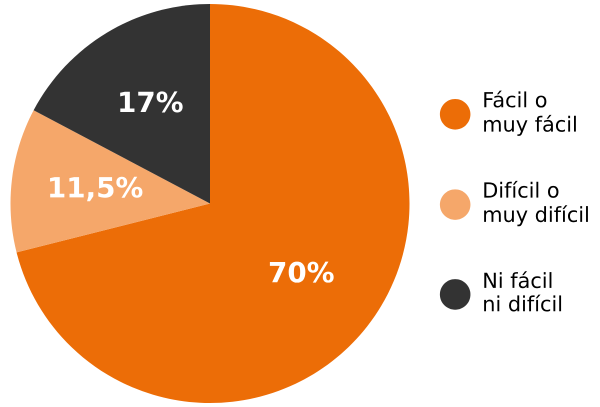 This screenshot has height=407, width=600. I want to click on pie-slice, so click(122, 104).